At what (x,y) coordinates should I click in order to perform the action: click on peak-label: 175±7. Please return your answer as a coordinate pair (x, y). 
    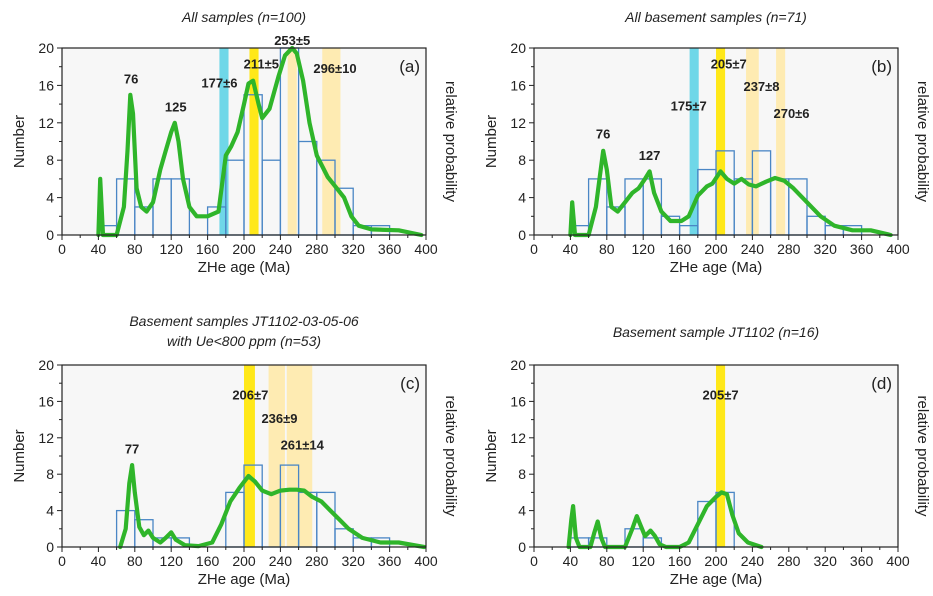
    Looking at the image, I should click on (689, 106).